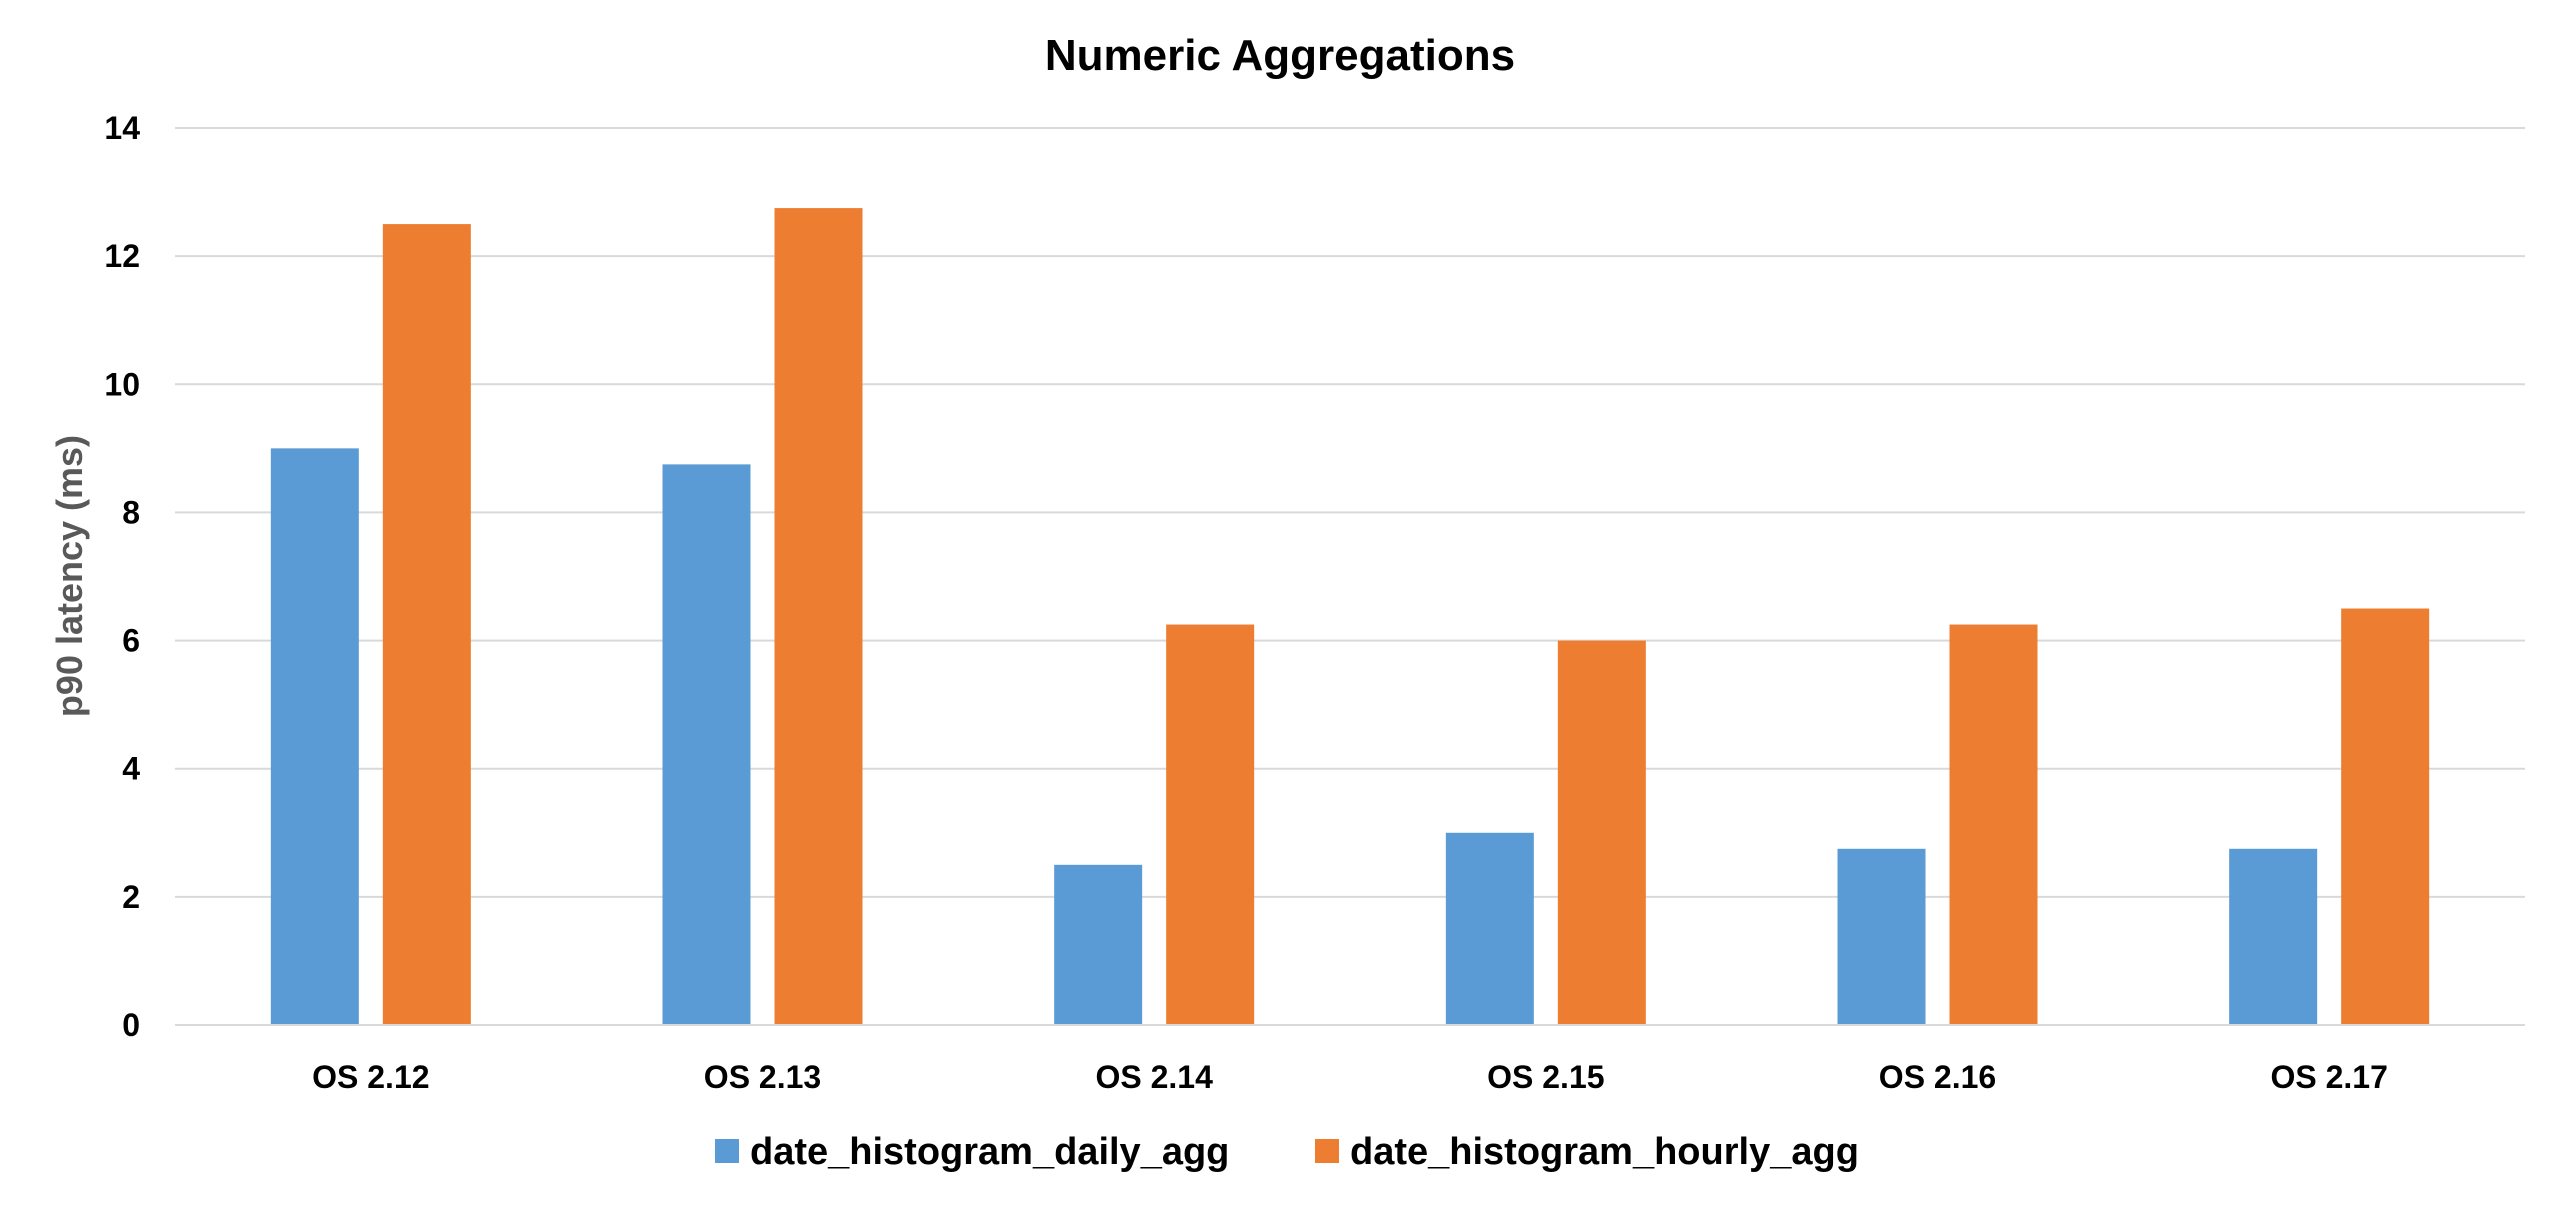  I want to click on y-tick-label: 0, so click(131, 1025).